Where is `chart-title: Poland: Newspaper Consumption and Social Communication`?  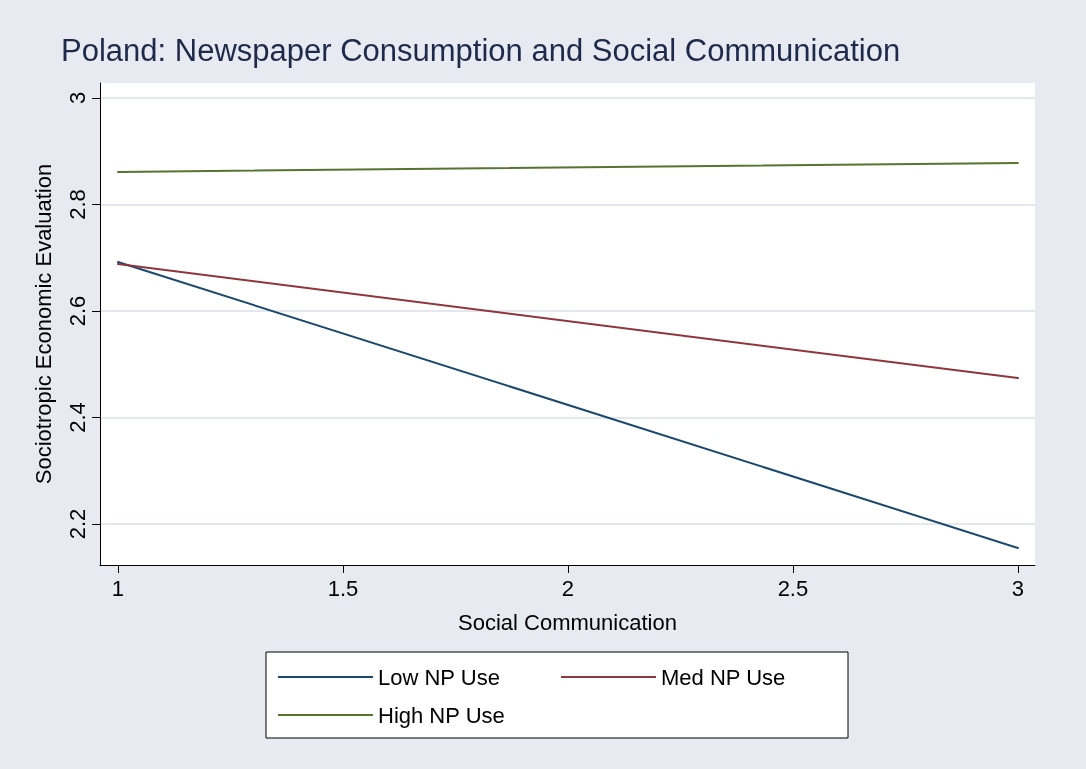 chart-title: Poland: Newspaper Consumption and Social Communication is located at coordinates (481, 50).